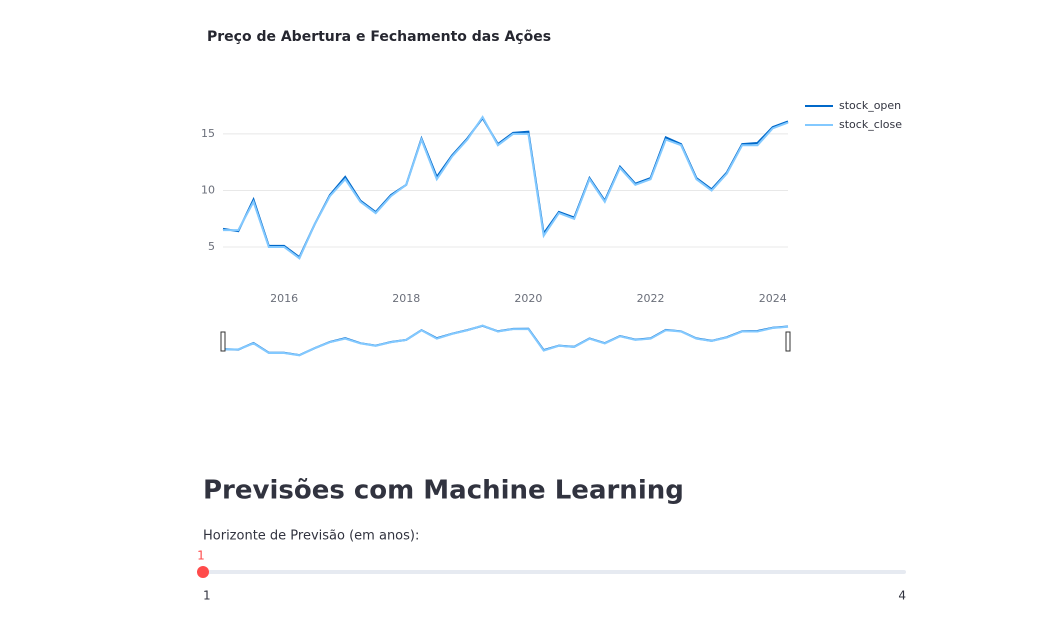 The width and height of the screenshot is (1063, 623). Describe the element at coordinates (870, 124) in the screenshot. I see `legend-label: stock_close` at that location.